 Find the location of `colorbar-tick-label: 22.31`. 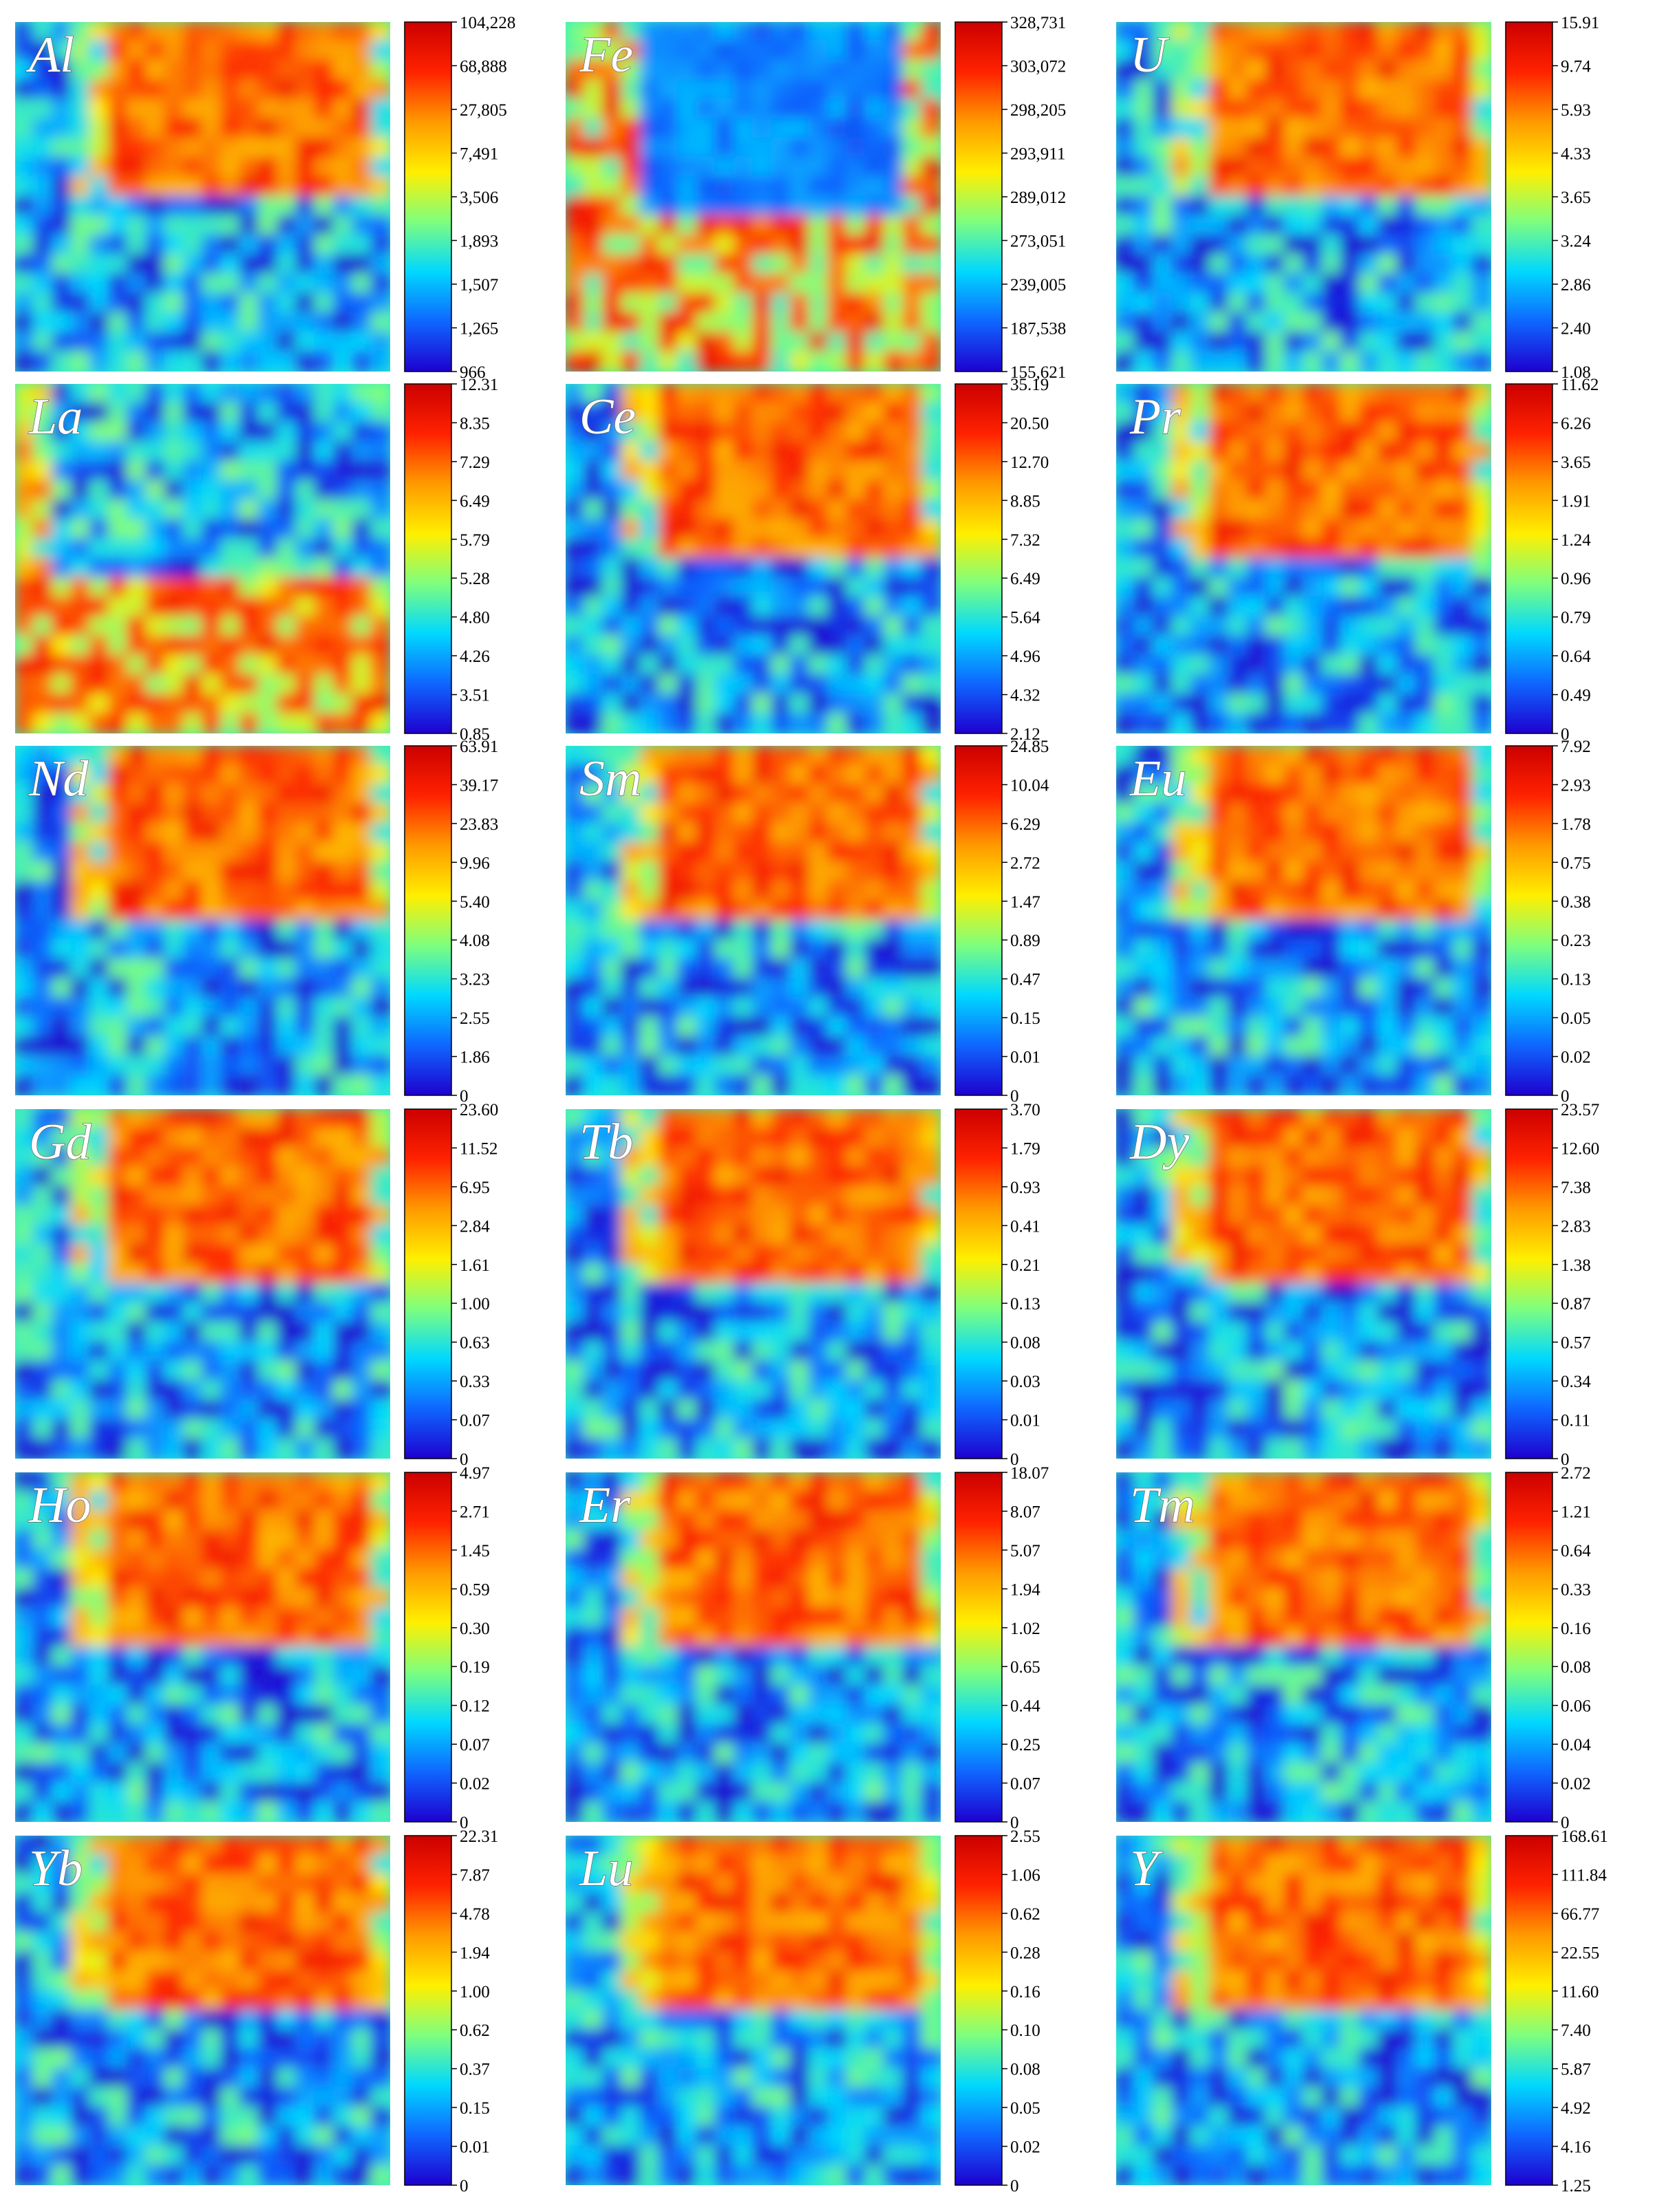

colorbar-tick-label: 22.31 is located at coordinates (479, 1837).